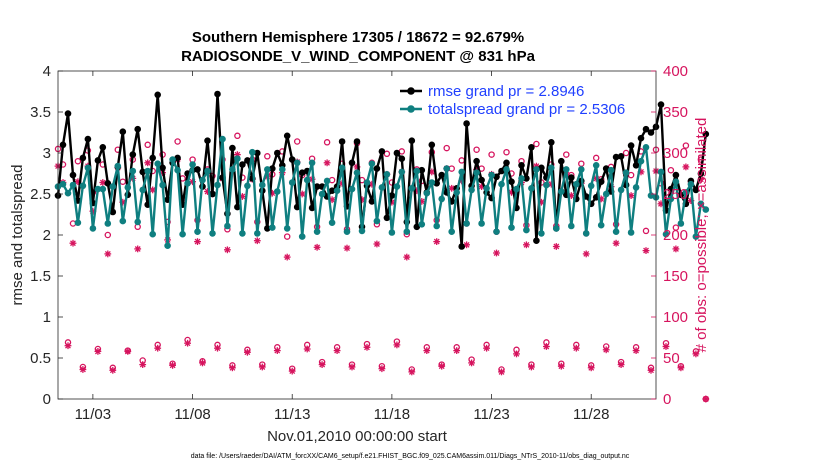  I want to click on y-right-tick-label: 350, so click(675, 112).